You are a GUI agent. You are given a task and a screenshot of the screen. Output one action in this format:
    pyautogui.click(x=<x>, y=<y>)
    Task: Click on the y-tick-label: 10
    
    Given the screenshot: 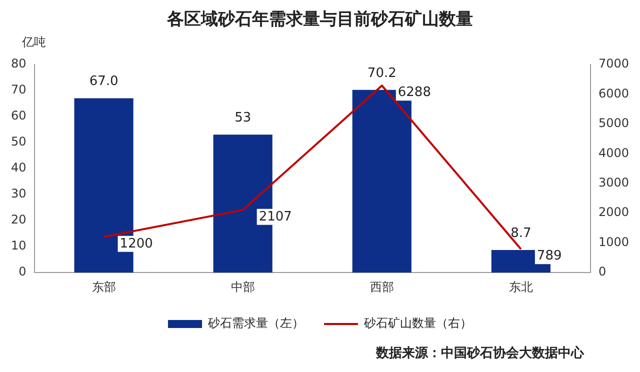 What is the action you would take?
    pyautogui.click(x=18, y=245)
    